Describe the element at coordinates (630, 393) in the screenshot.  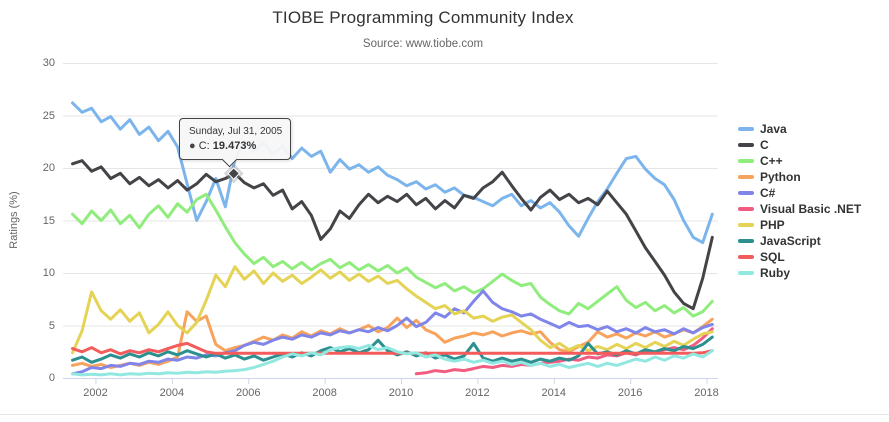
I see `x-axis-label: 2016` at that location.